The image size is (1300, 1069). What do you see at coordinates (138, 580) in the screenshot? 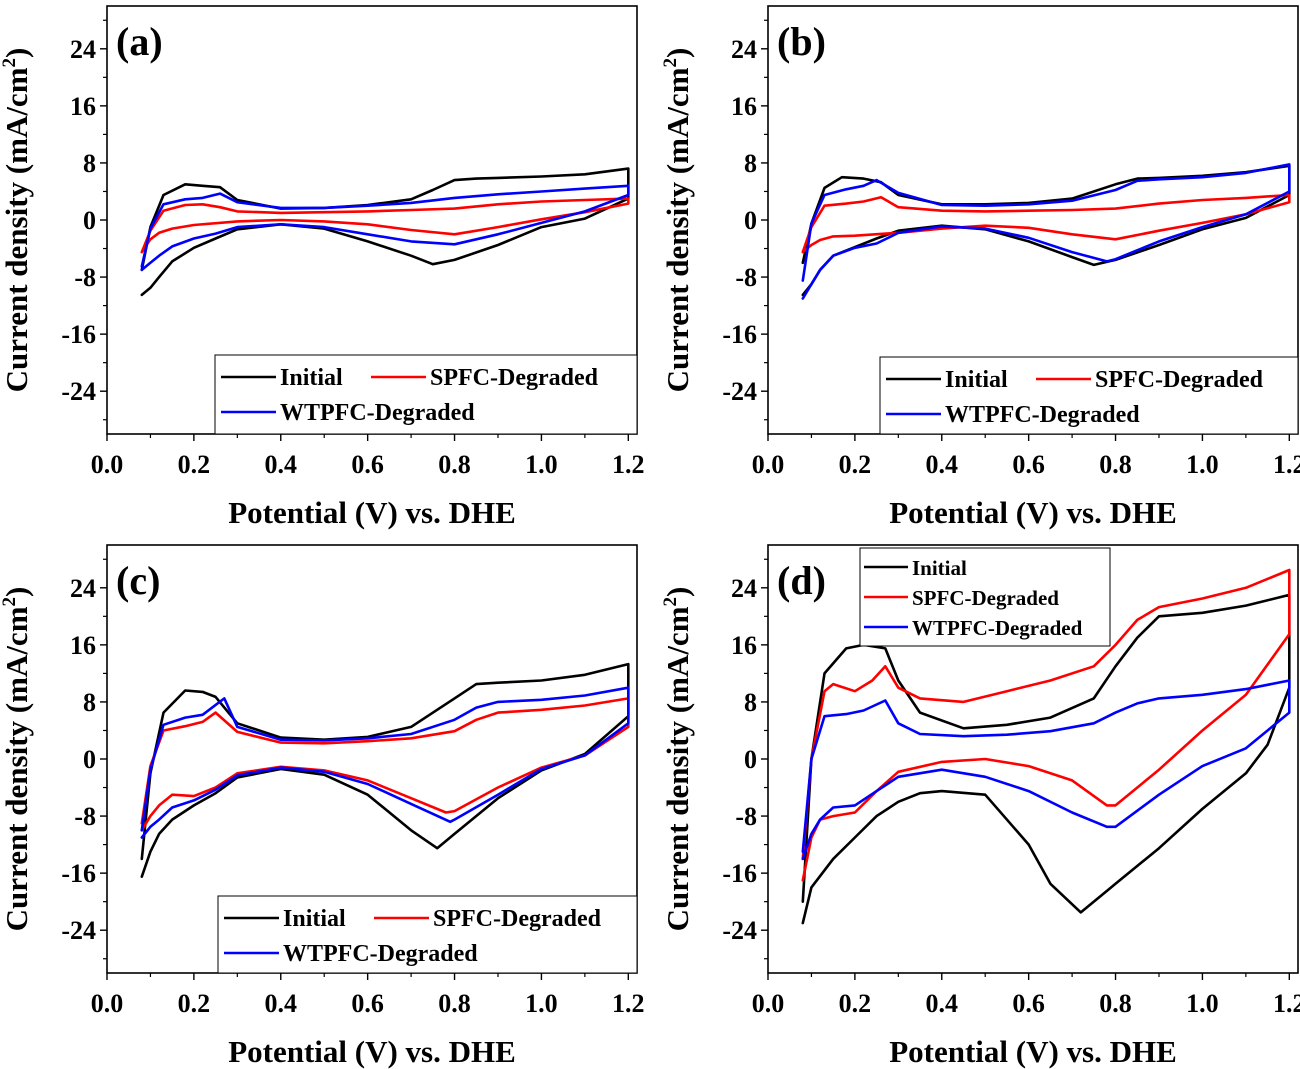
I see `panel-label: (c)` at bounding box center [138, 580].